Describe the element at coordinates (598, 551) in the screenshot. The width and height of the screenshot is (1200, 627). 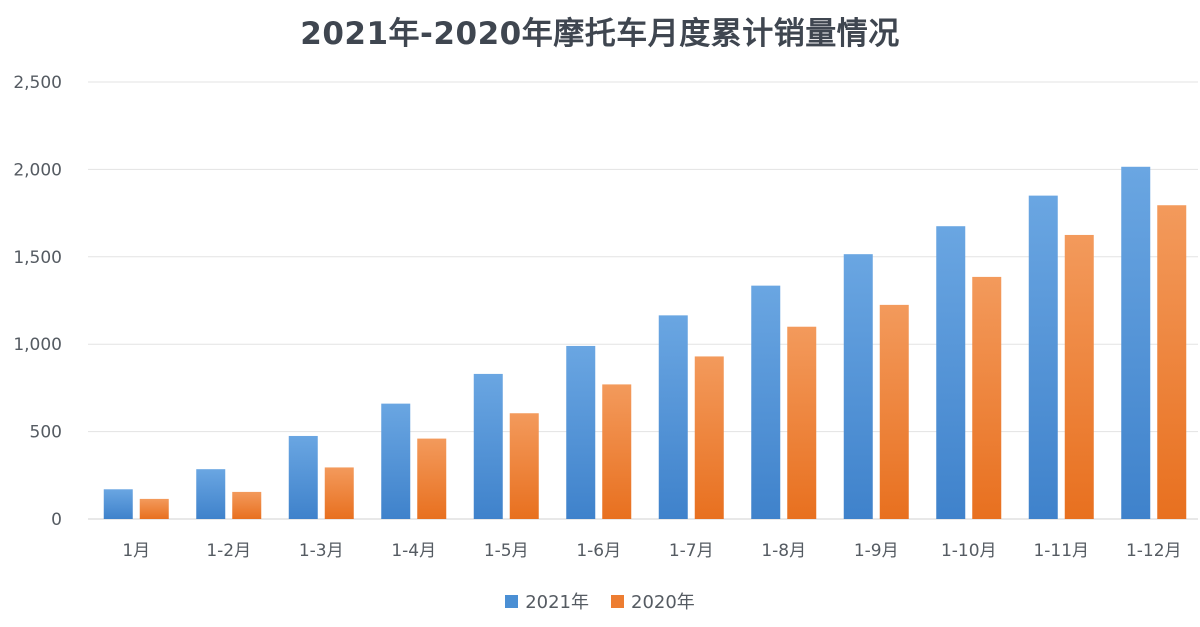
I see `x-tick-label: 1-6月` at that location.